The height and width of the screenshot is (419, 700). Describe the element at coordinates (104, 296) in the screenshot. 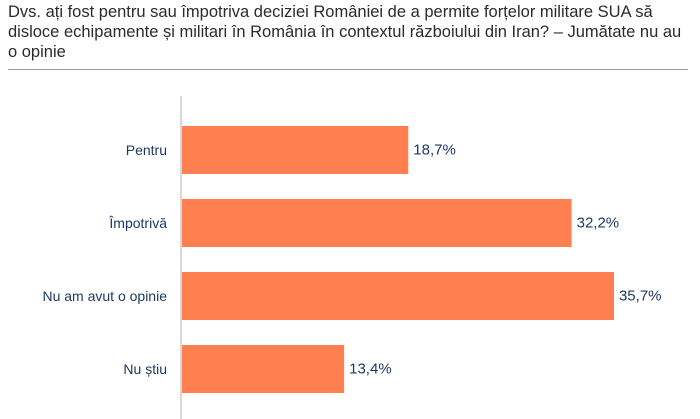

I see `category-label-2: Nu am avut o opinie` at that location.